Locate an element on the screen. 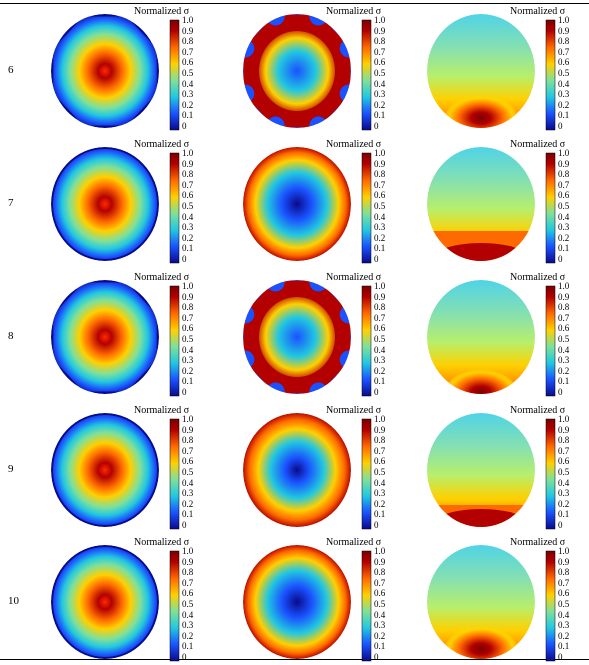  row-label: 8 is located at coordinates (11, 336).